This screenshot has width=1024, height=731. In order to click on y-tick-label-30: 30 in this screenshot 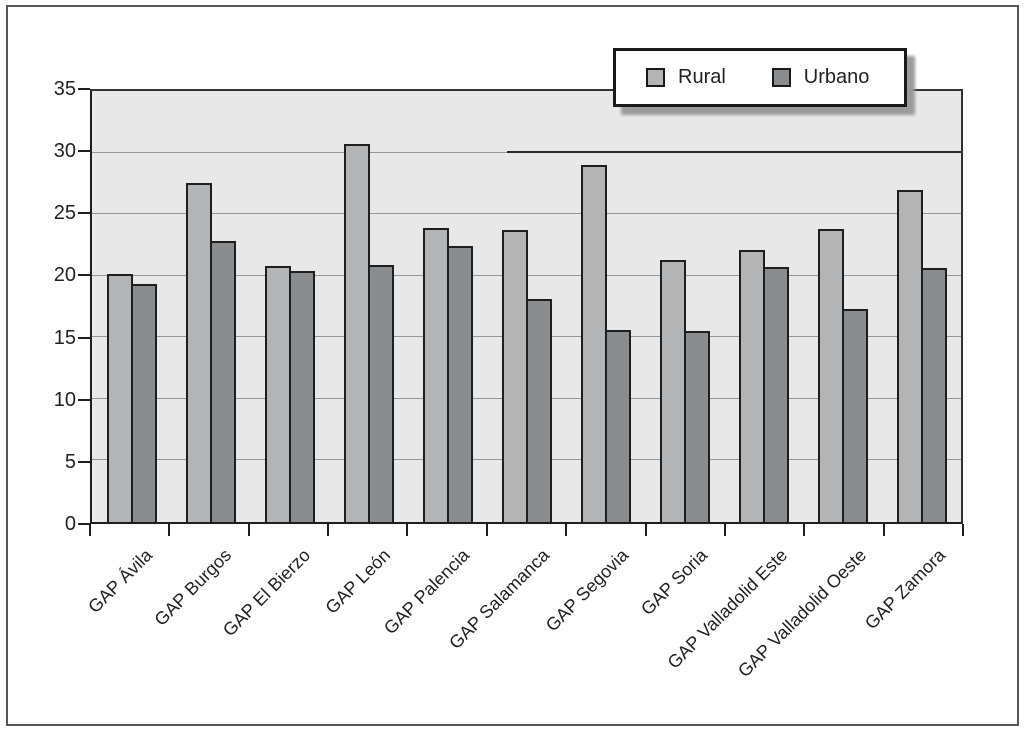, I will do `click(64, 151)`.